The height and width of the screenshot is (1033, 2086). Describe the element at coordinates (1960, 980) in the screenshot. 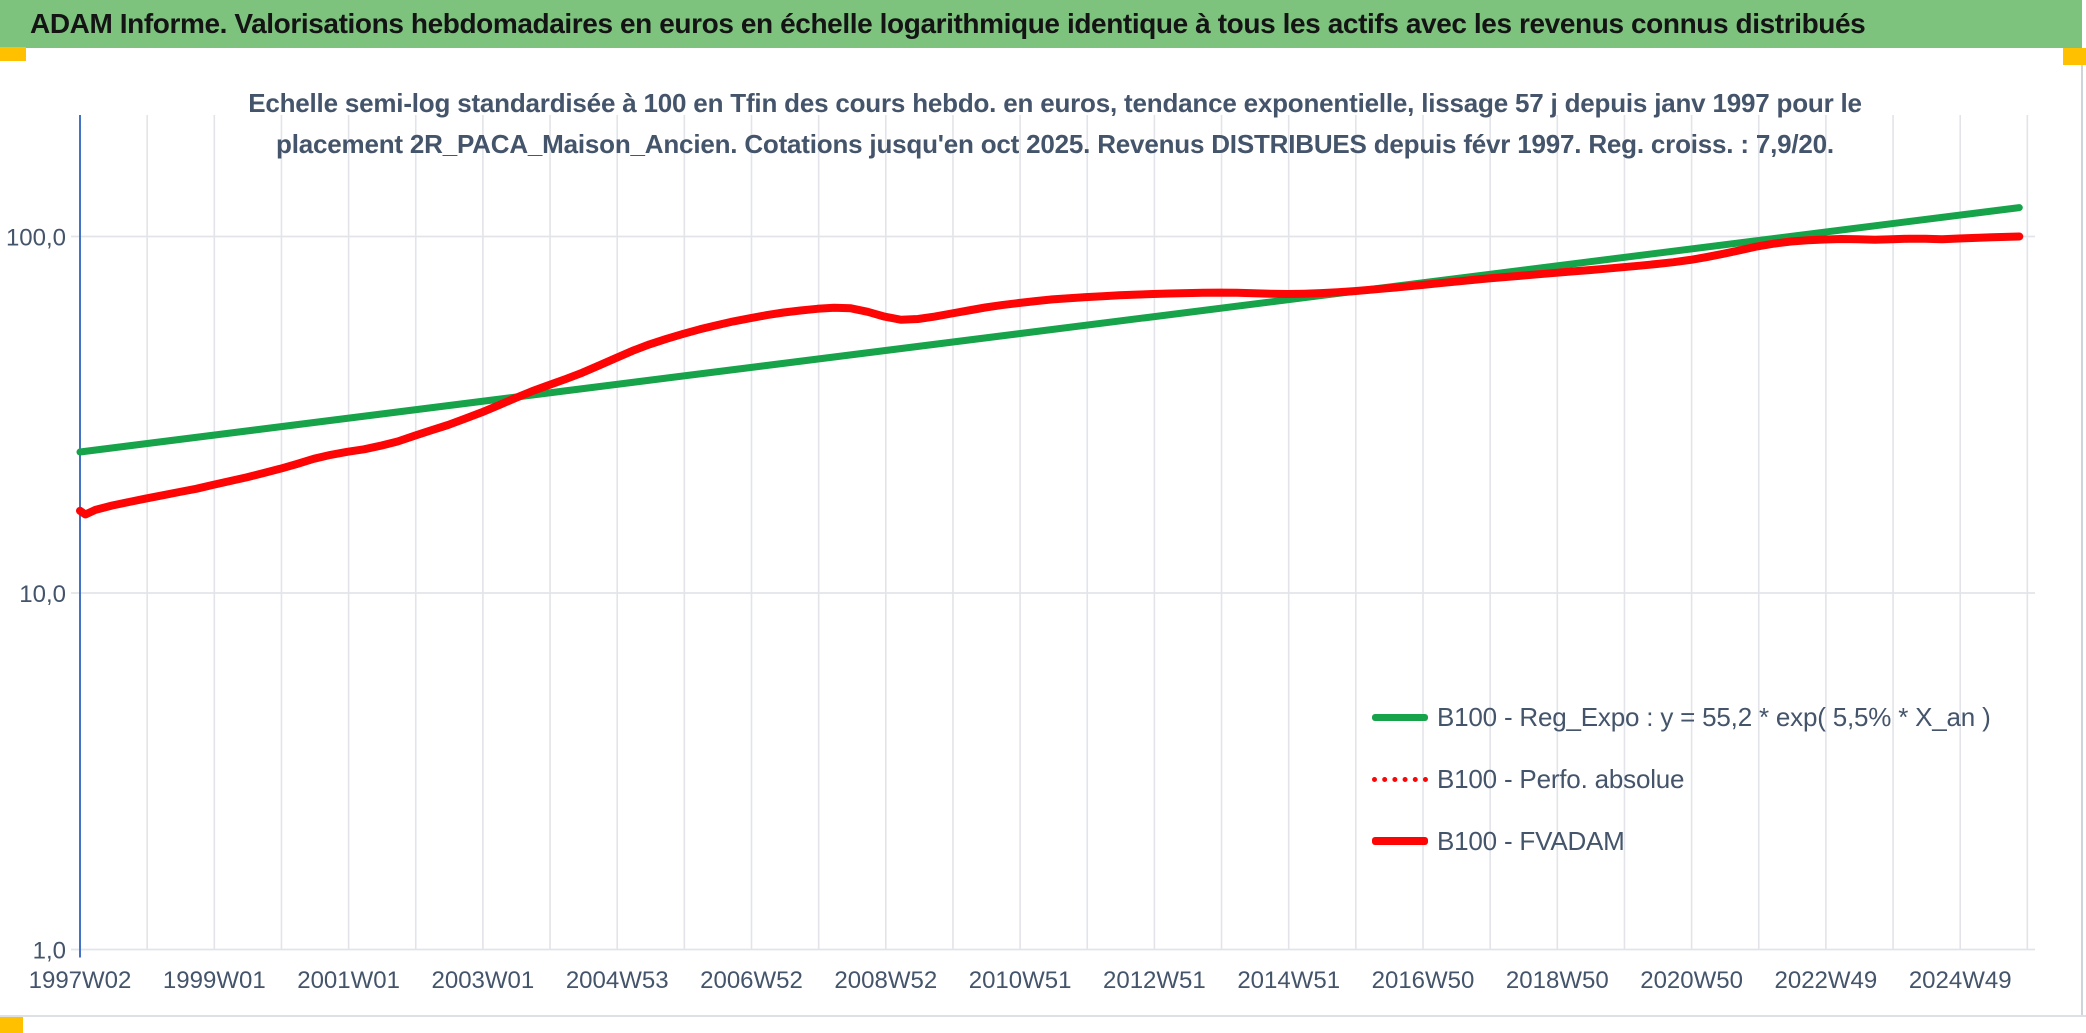

I see `x-tick-label: 2024W49` at that location.